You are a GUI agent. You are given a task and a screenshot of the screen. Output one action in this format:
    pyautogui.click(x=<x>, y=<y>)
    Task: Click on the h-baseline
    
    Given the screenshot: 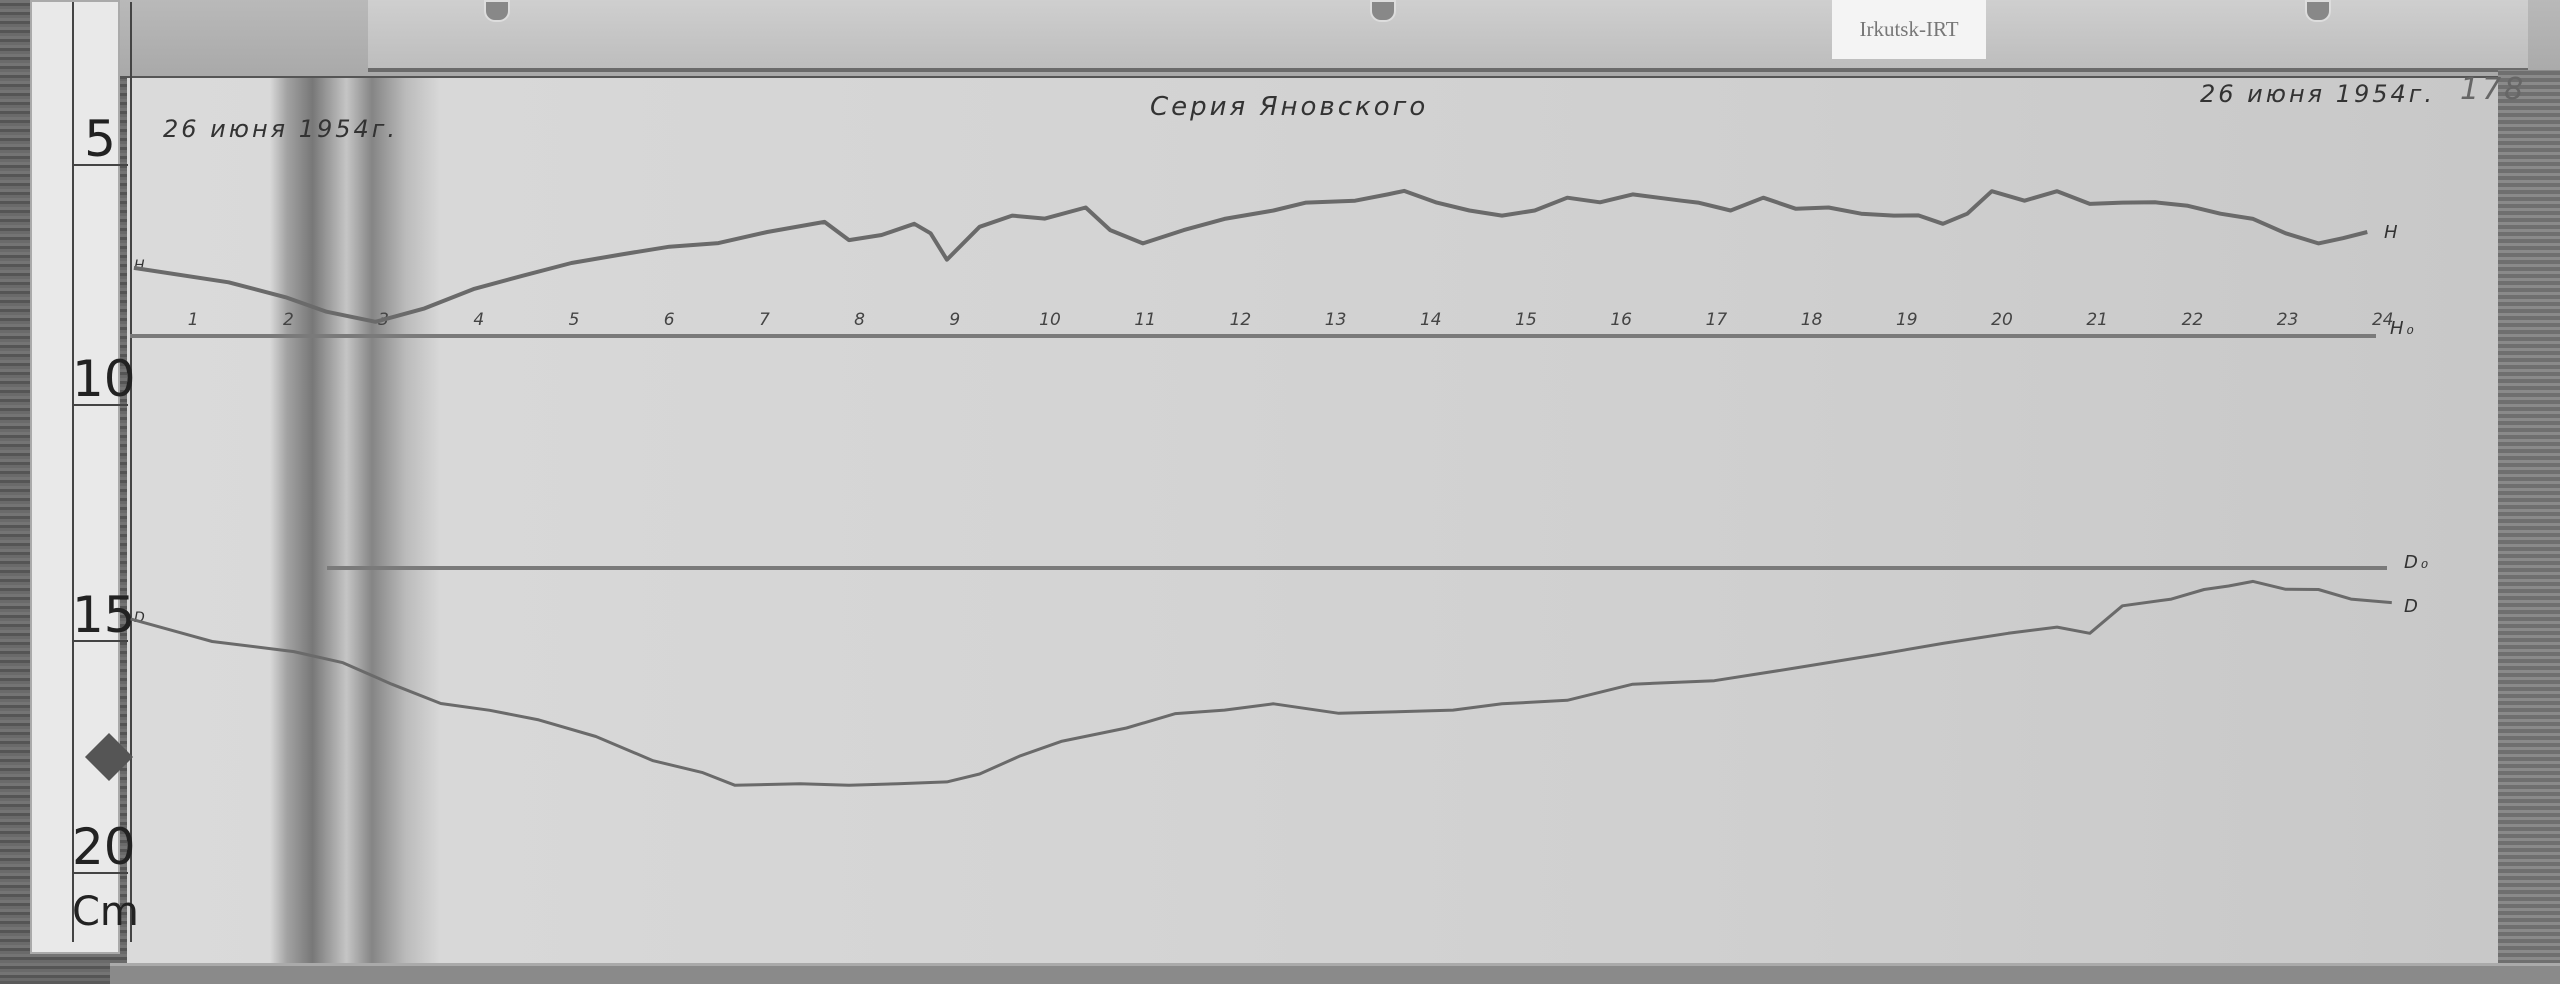 What is the action you would take?
    pyautogui.click(x=1253, y=336)
    